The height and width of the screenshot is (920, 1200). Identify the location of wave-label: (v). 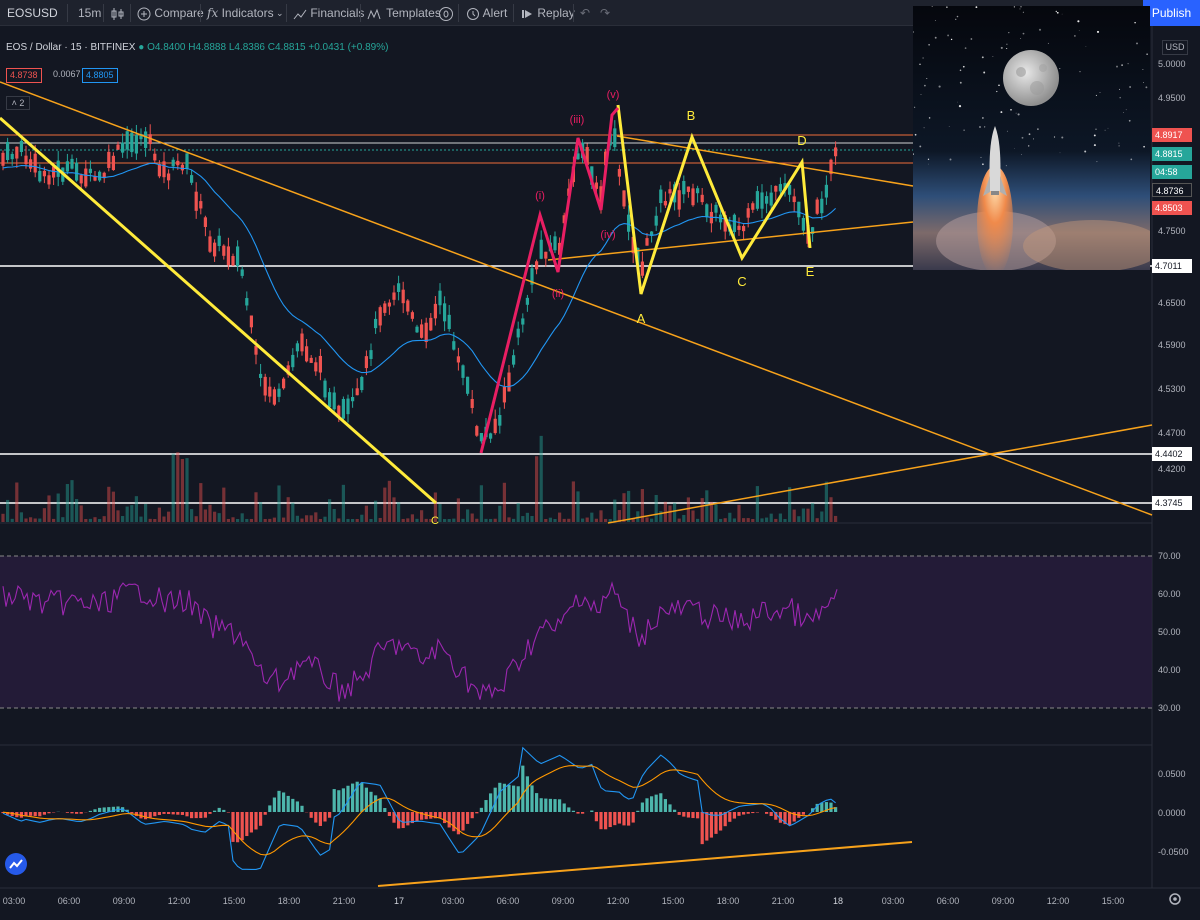
(613, 95).